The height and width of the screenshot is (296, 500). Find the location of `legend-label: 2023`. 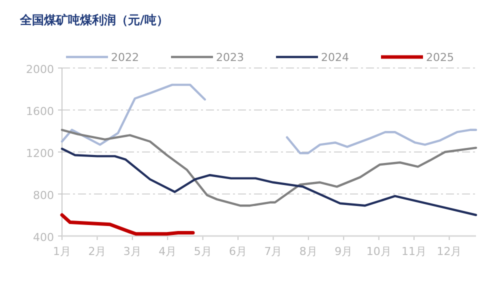

legend-label: 2023 is located at coordinates (230, 57).